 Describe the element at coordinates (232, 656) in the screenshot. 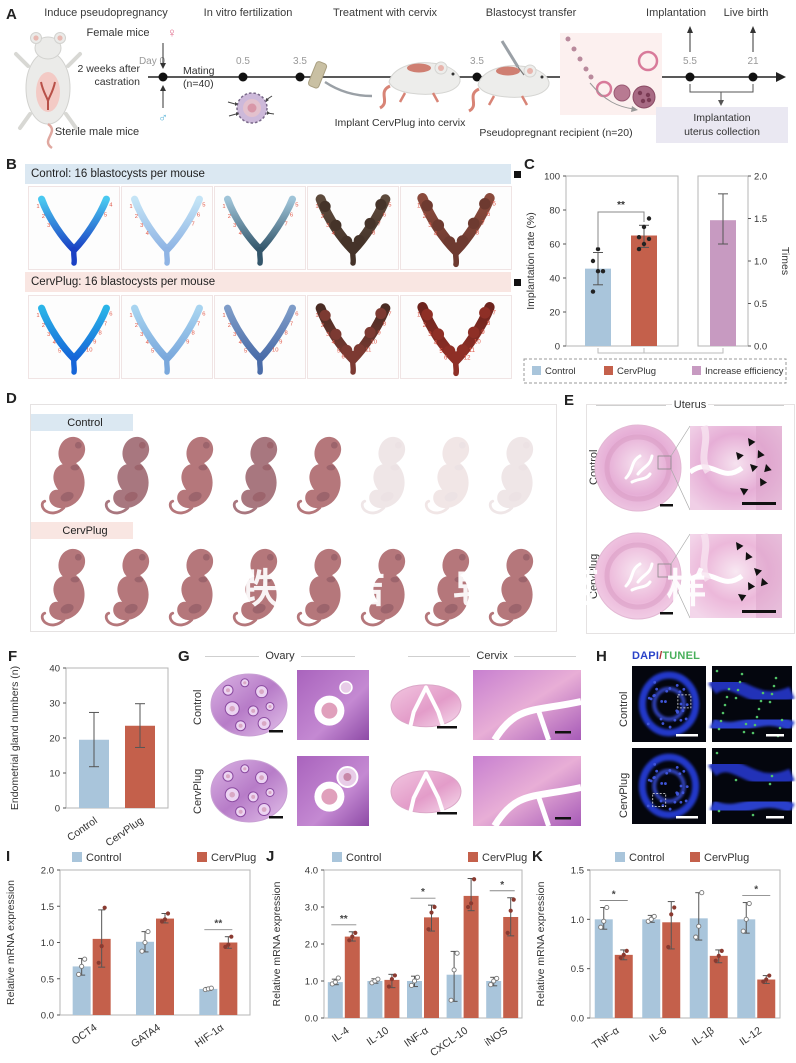

I see `ovary-line-left` at that location.